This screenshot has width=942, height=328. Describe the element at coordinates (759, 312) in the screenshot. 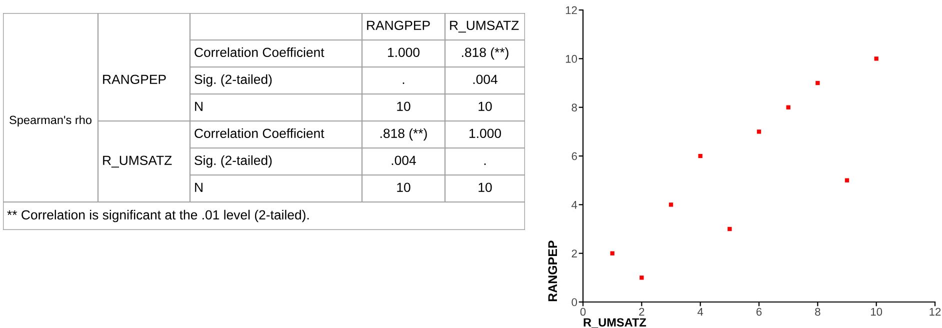

I see `x-tick-label: 6` at that location.